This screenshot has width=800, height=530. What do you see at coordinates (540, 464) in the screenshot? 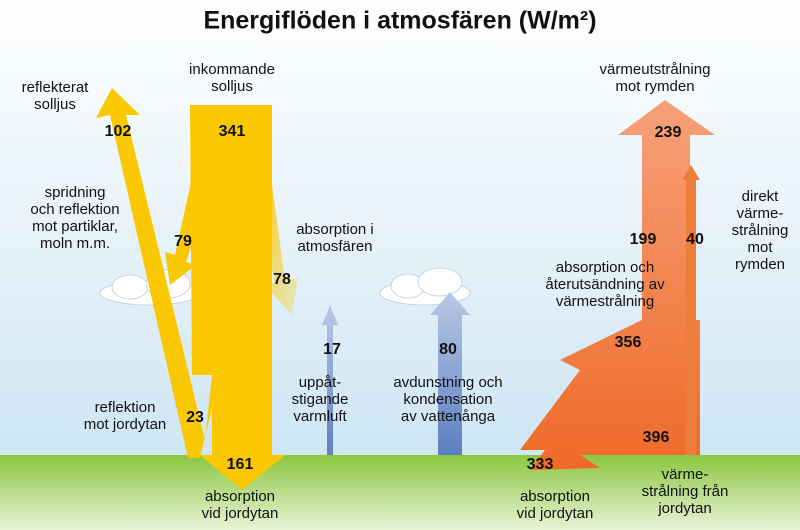
I see `flow-value: 333` at bounding box center [540, 464].